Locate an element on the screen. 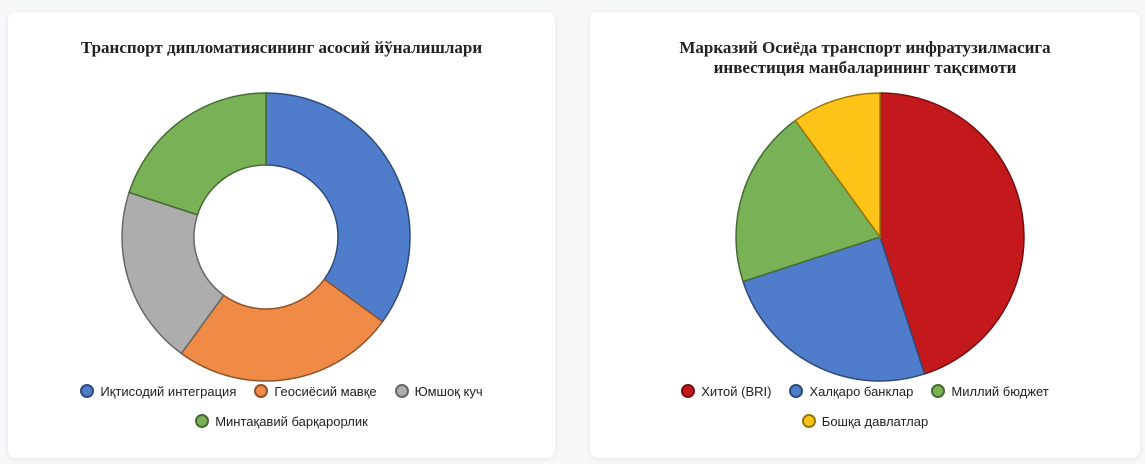 Image resolution: width=1145 pixels, height=464 pixels. legend-item: Геосиёсий мавқе is located at coordinates (315, 391).